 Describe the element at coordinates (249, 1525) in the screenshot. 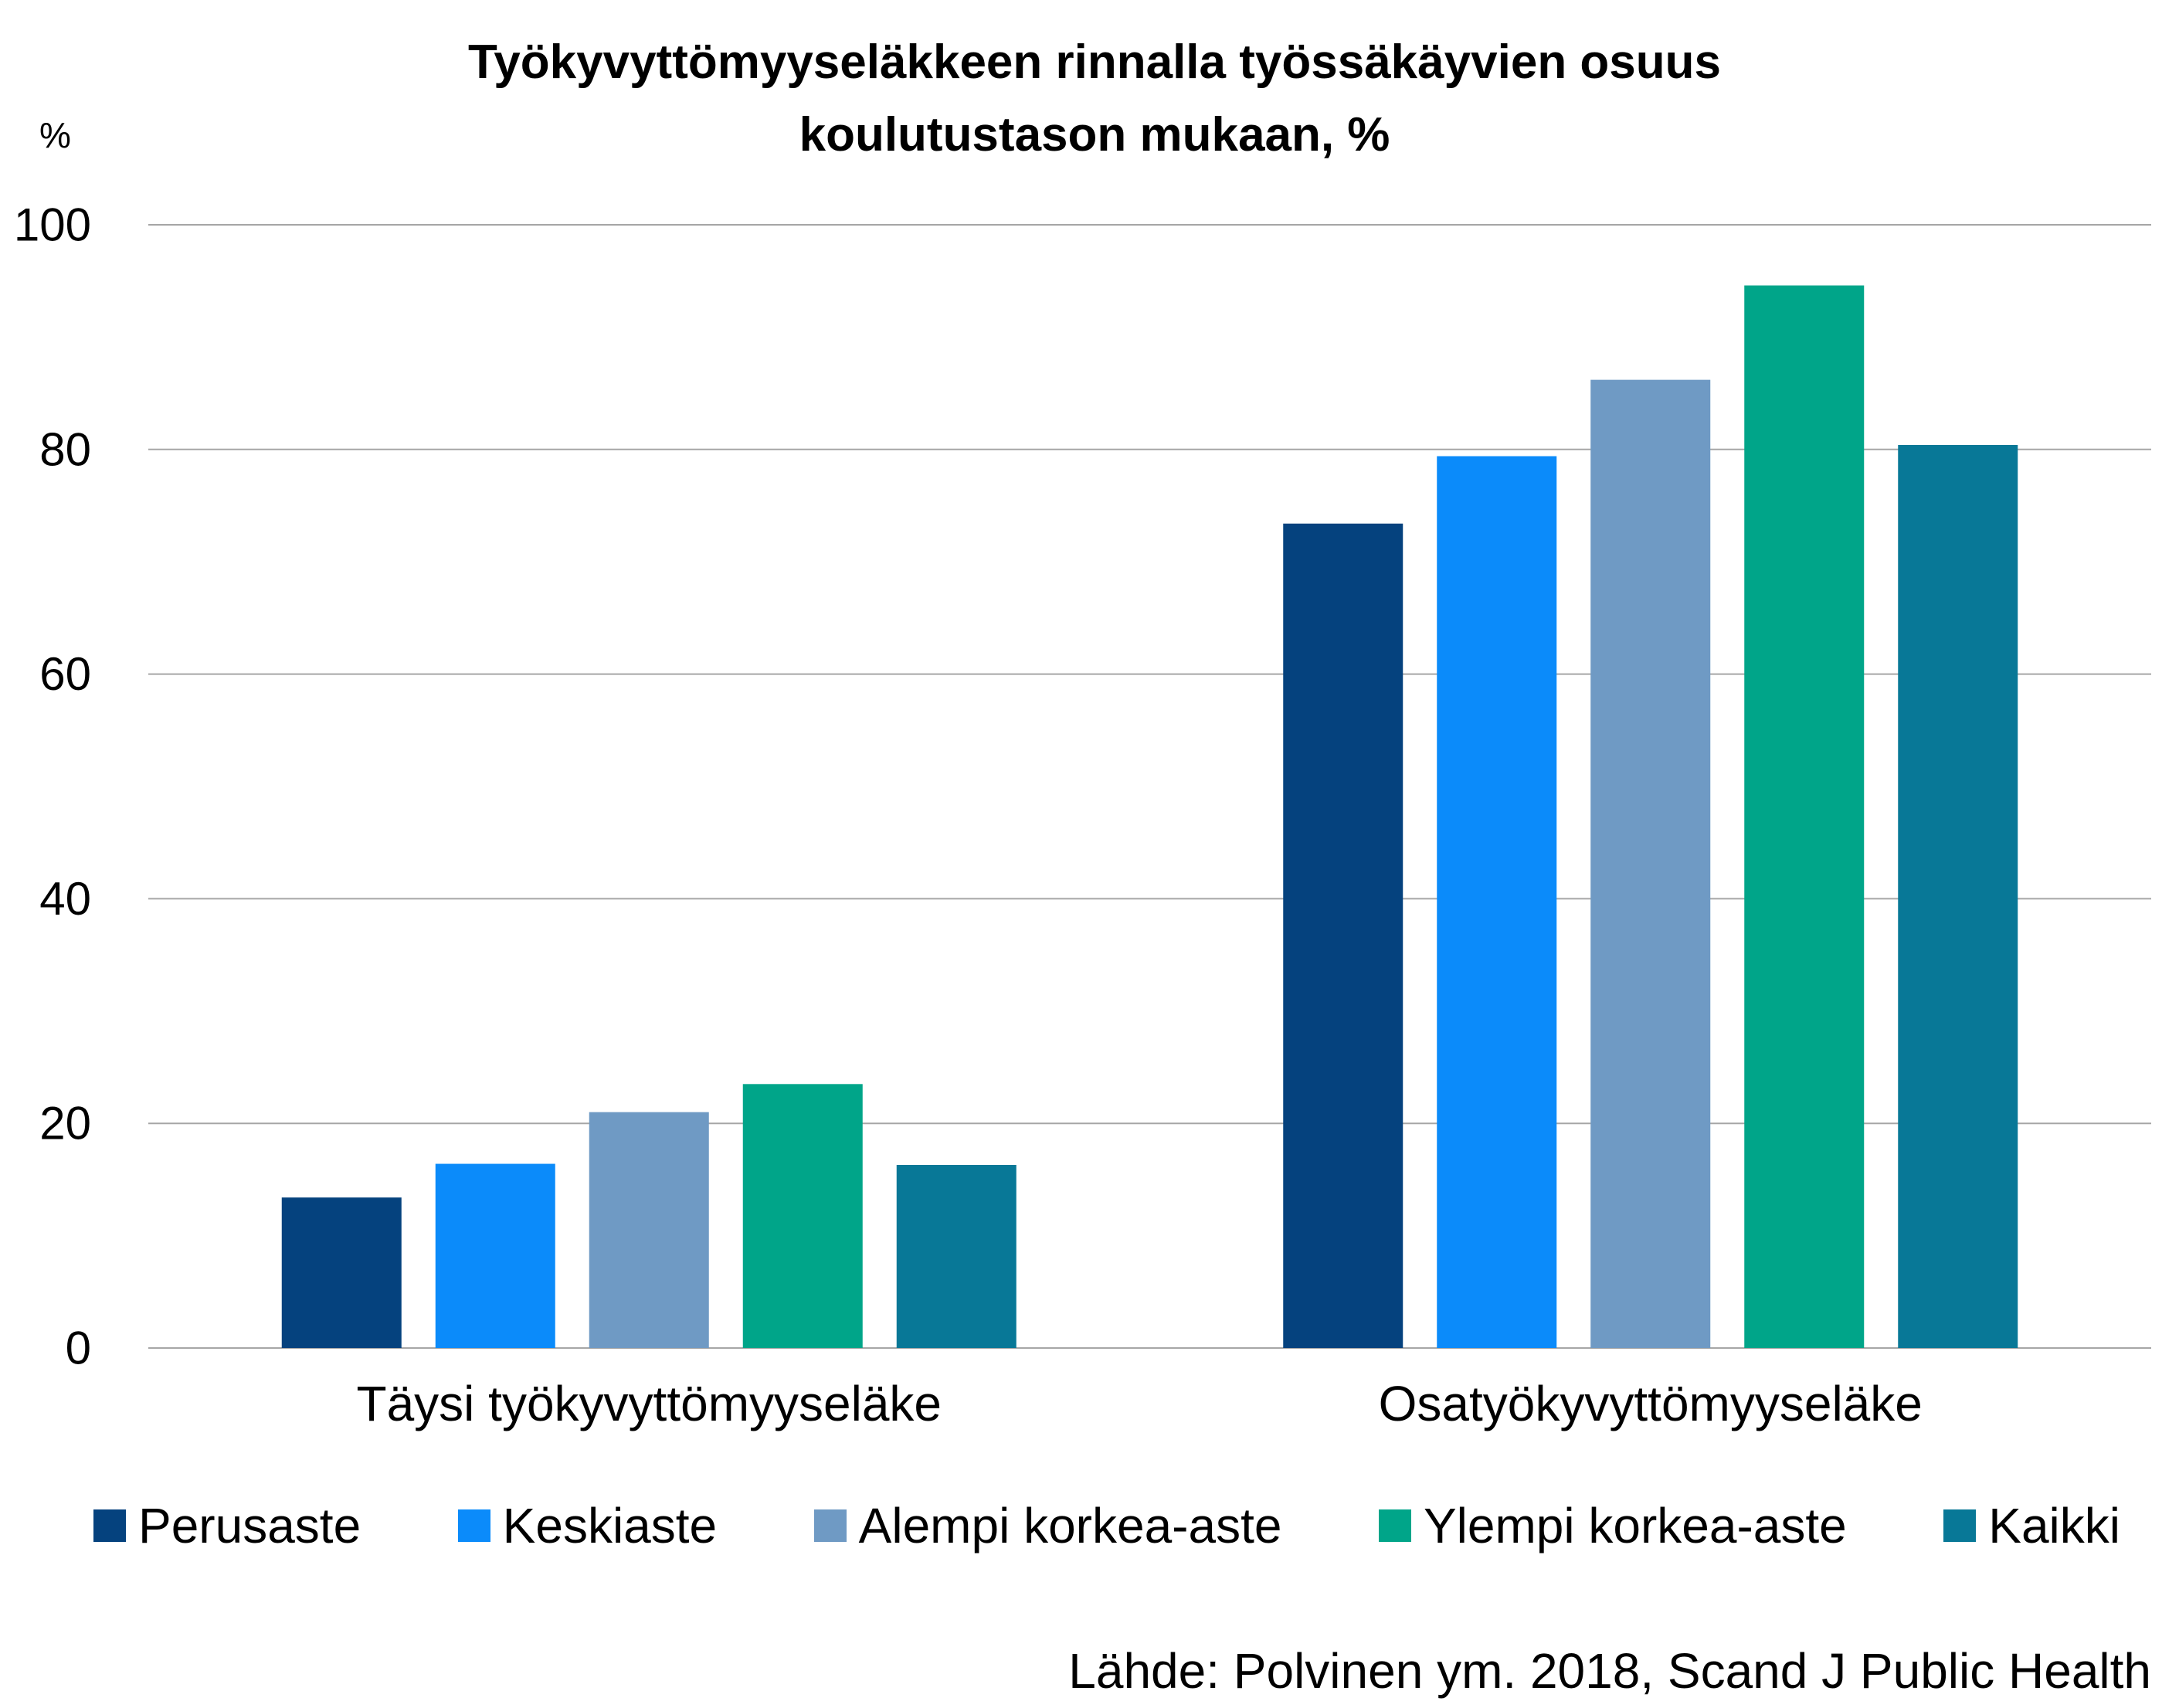

I see `legend-label: Perusaste` at that location.